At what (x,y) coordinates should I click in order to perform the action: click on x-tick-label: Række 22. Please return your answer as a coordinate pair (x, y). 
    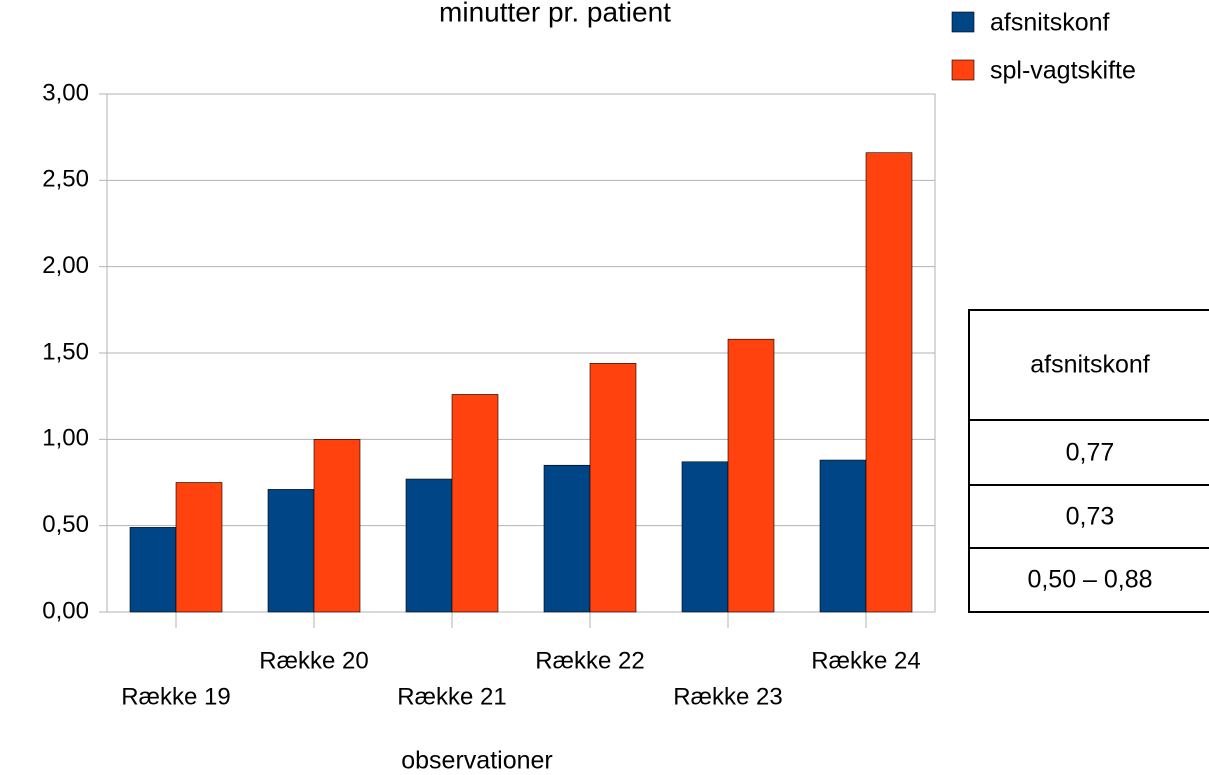
    Looking at the image, I should click on (589, 660).